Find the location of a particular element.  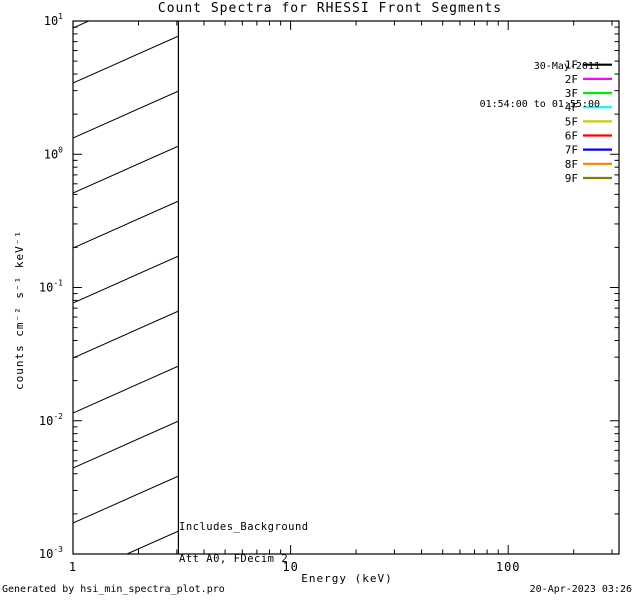

x-tick-label: 100 is located at coordinates (508, 567).